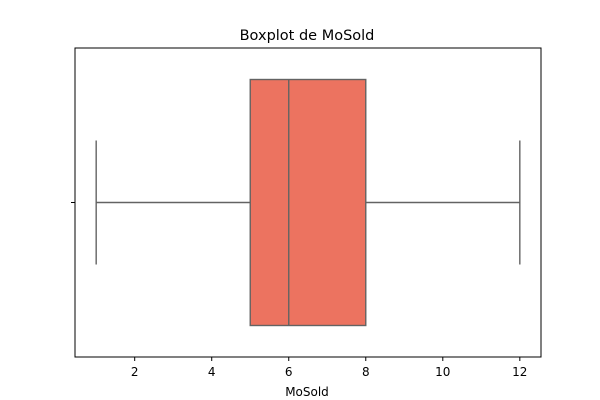 This screenshot has height=400, width=600. Describe the element at coordinates (519, 372) in the screenshot. I see `x-tick-label: 12` at that location.